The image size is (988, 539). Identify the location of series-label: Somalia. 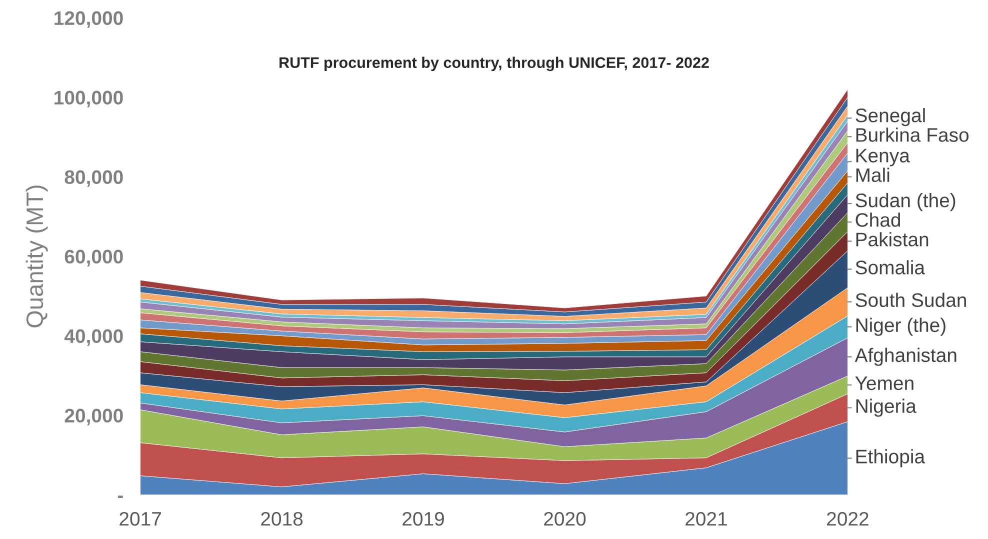
(891, 267).